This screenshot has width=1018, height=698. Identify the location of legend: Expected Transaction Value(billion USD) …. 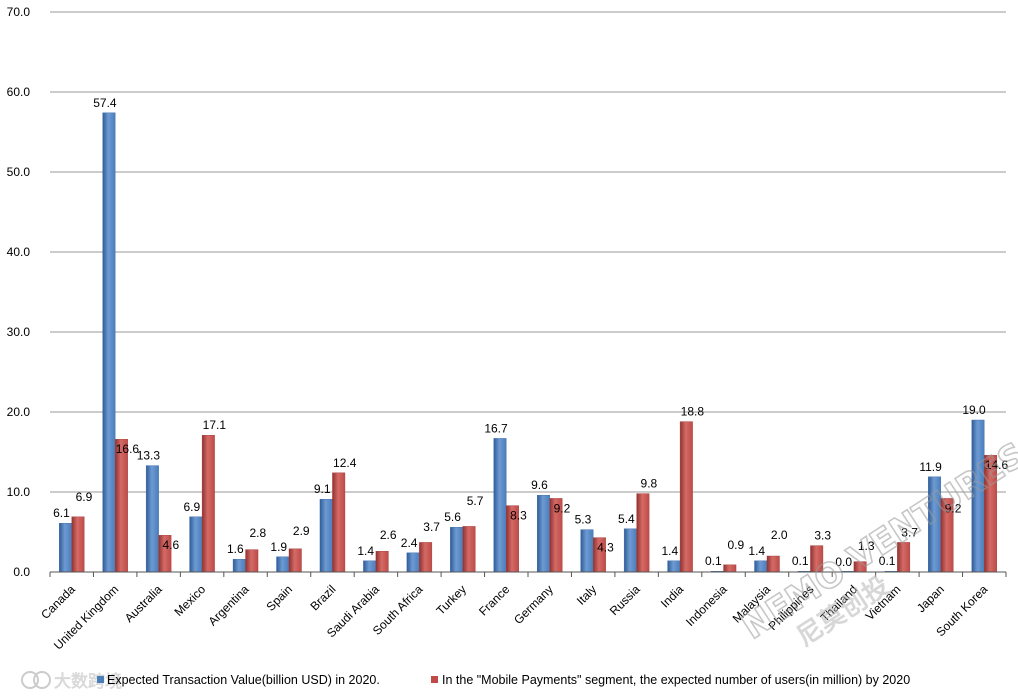
(503, 680).